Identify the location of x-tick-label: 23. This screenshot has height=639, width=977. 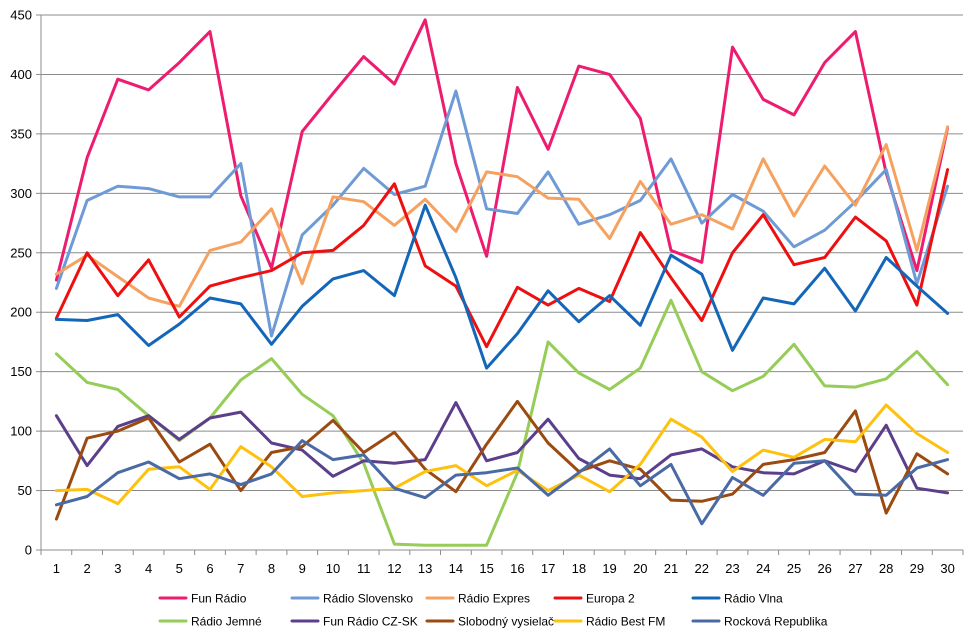
(732, 568).